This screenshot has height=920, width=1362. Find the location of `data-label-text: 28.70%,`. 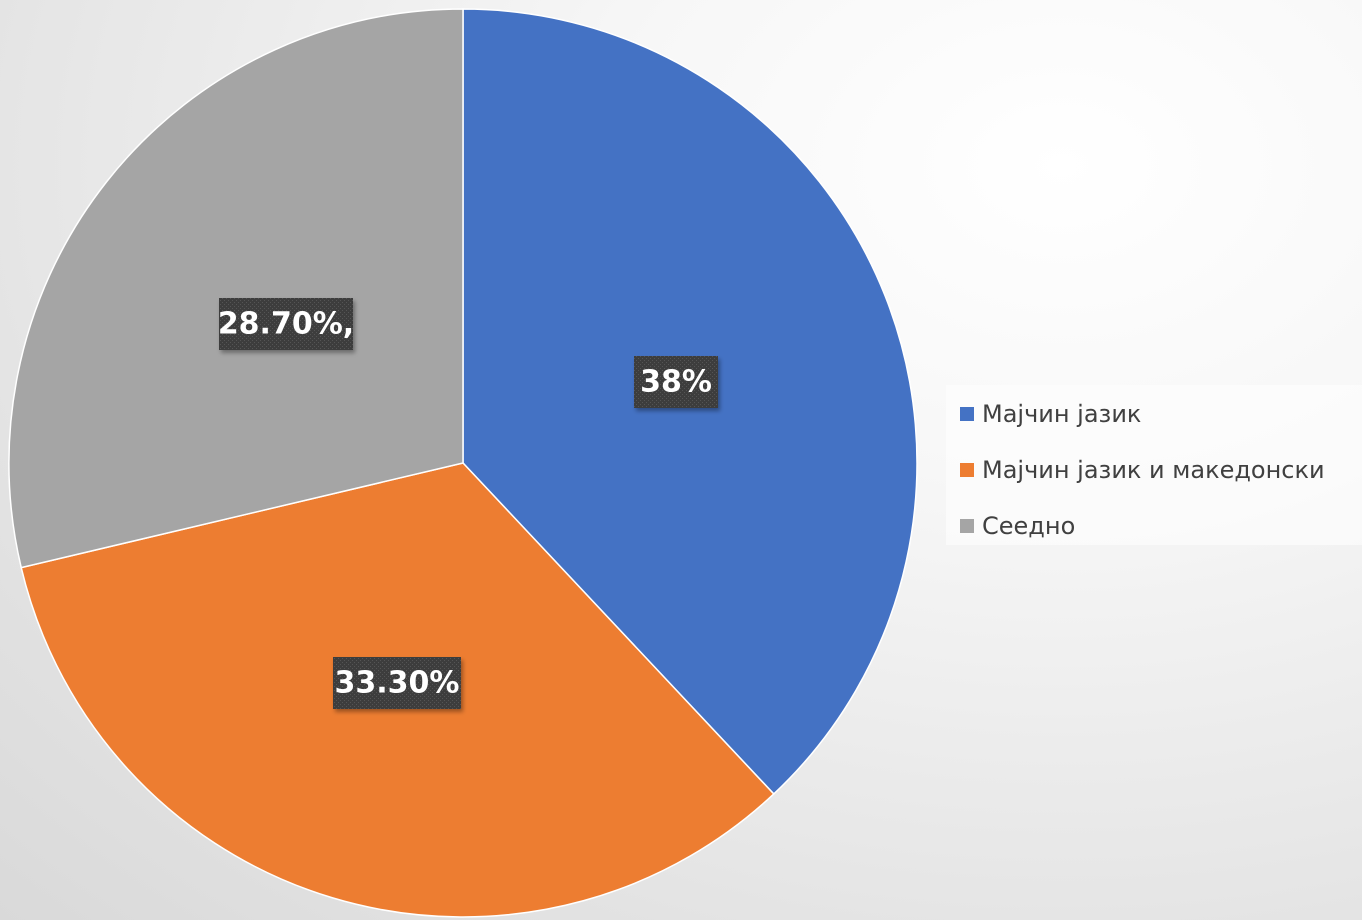

data-label-text: 28.70%, is located at coordinates (286, 324).